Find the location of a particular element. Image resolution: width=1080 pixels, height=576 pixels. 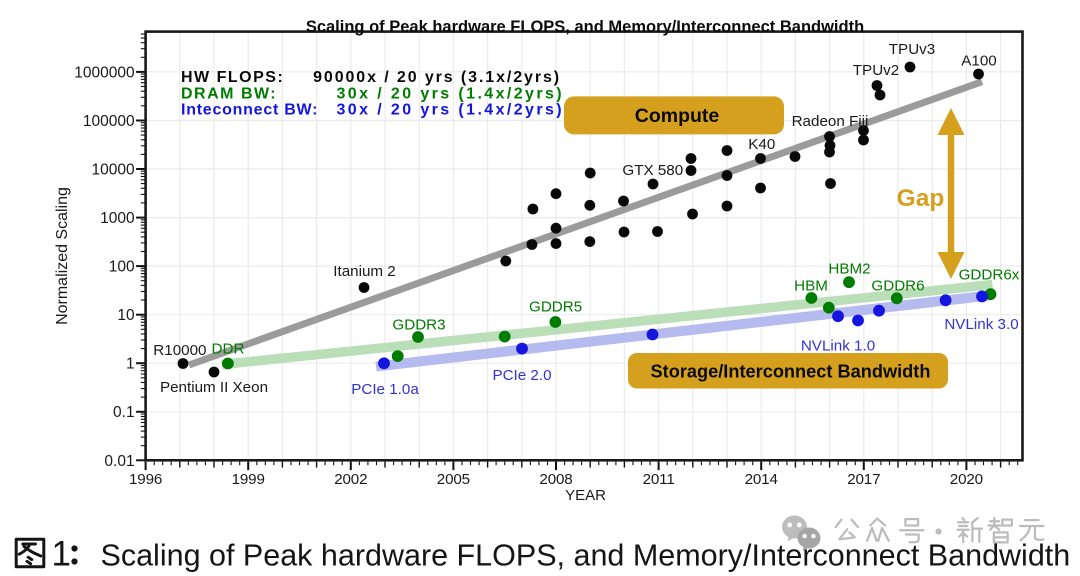

svg-text: K40 is located at coordinates (761, 144).